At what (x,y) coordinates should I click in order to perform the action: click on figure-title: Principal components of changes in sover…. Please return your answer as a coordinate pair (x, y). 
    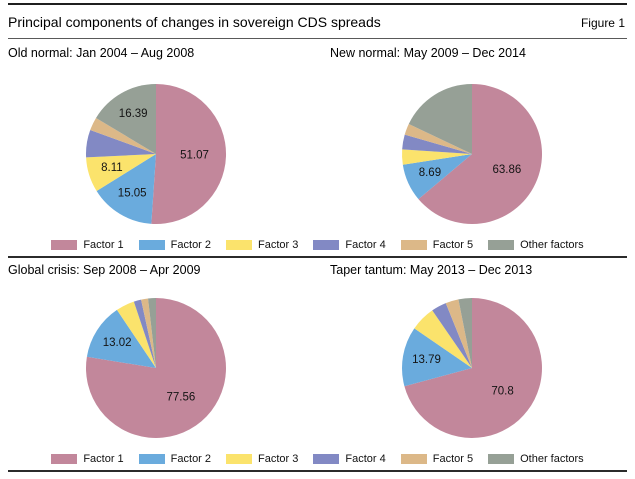
    Looking at the image, I should click on (194, 22).